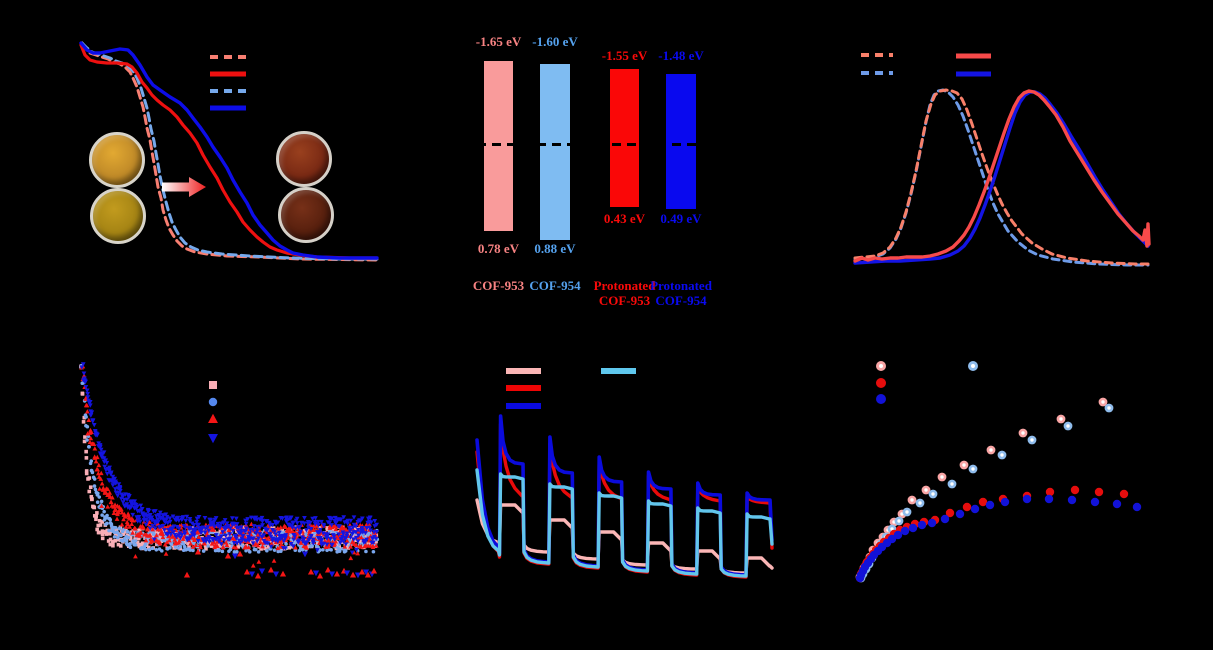 The height and width of the screenshot is (650, 1213). What do you see at coordinates (681, 293) in the screenshot?
I see `bar-name-3: Protonated COF-954` at bounding box center [681, 293].